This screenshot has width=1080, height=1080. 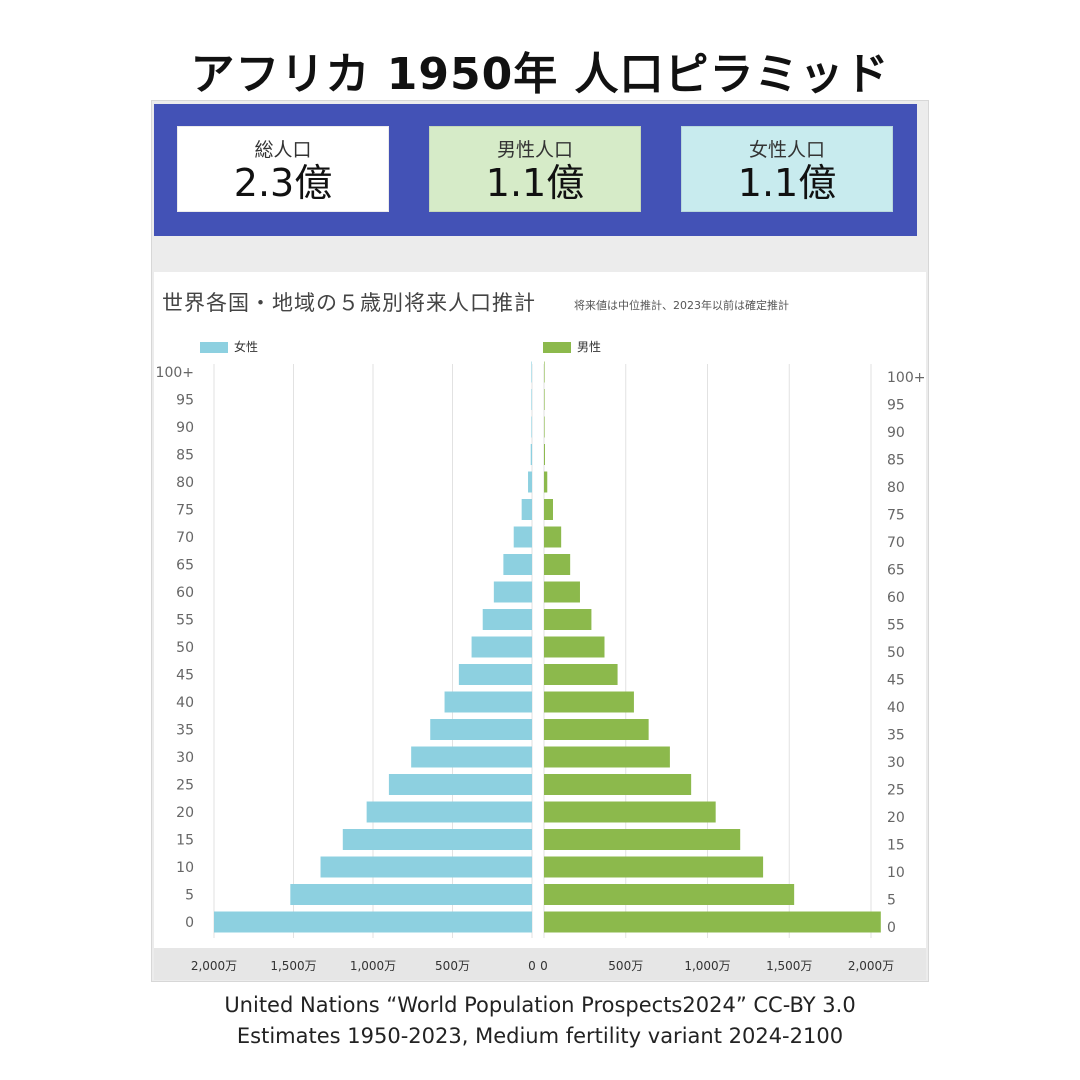 What do you see at coordinates (540, 74) in the screenshot?
I see `page-title: アフリカ 1950年 人口ピラミッド` at bounding box center [540, 74].